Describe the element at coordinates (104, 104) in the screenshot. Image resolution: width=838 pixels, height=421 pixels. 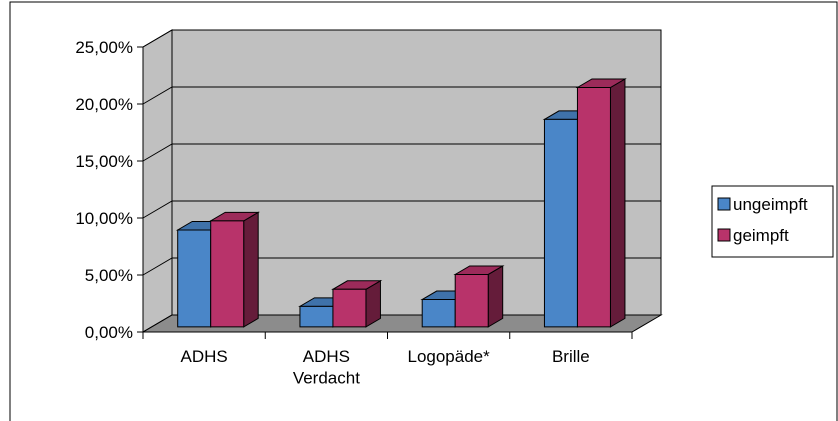
I see `y-tick-label: 20,00%` at that location.